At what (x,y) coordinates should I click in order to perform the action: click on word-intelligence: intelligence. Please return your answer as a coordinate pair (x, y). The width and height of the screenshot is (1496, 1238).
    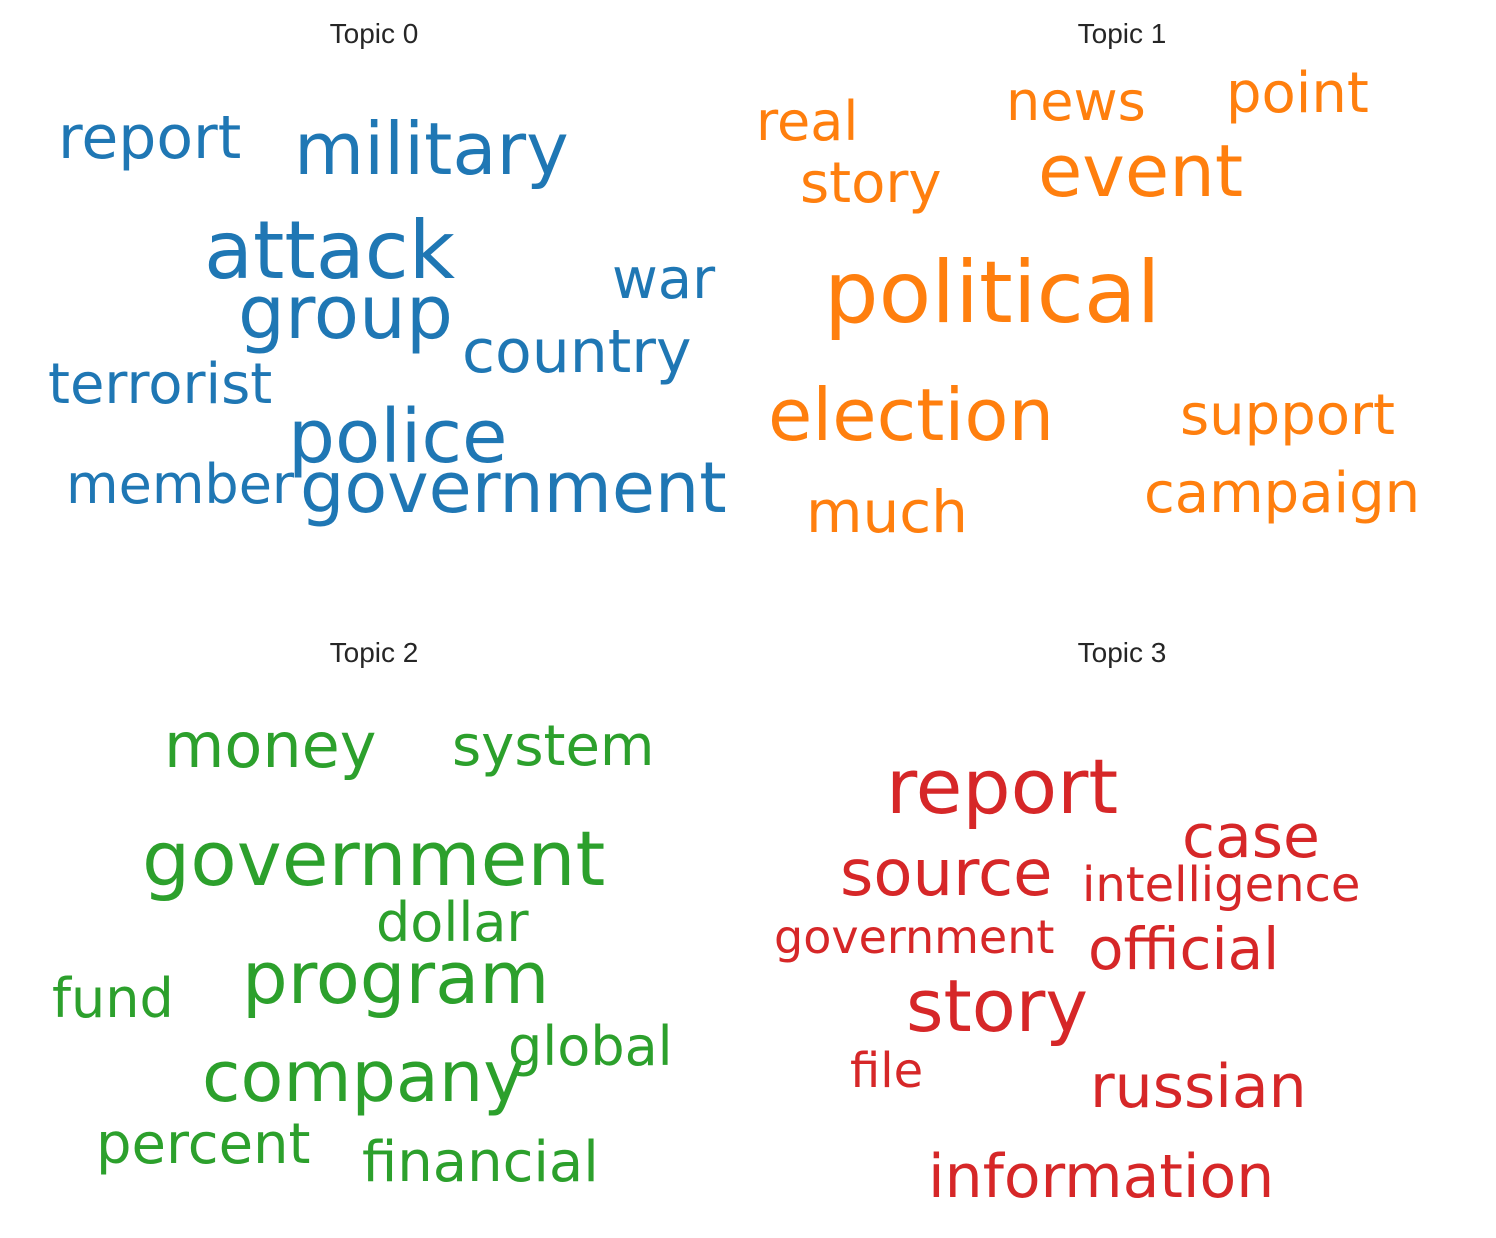
    Looking at the image, I should click on (1221, 885).